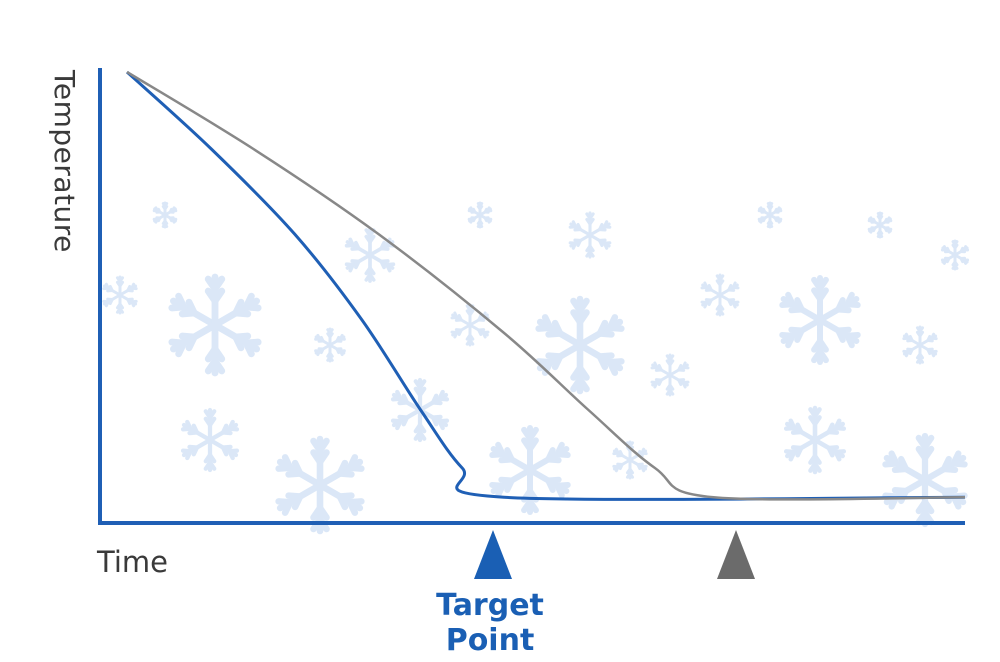 This screenshot has height=662, width=1000. I want to click on x-axis-label: Time, so click(132, 562).